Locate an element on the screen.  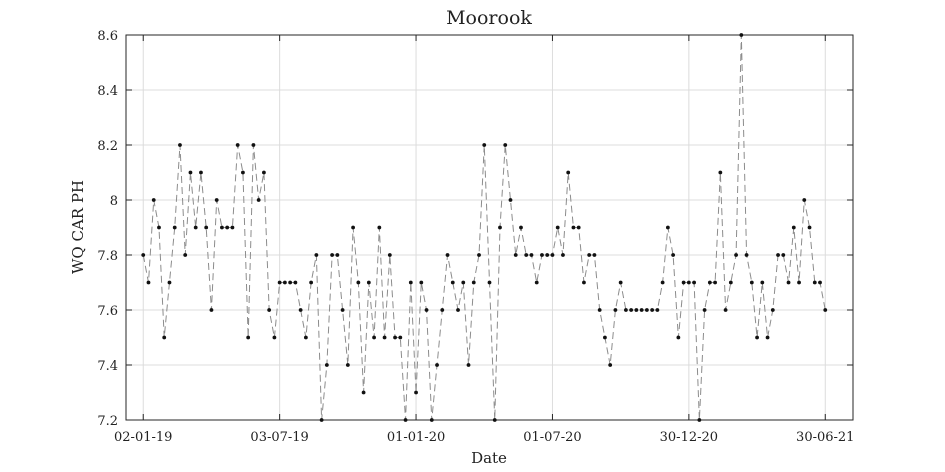
x-tick-label: 30-06-21 is located at coordinates (825, 437).